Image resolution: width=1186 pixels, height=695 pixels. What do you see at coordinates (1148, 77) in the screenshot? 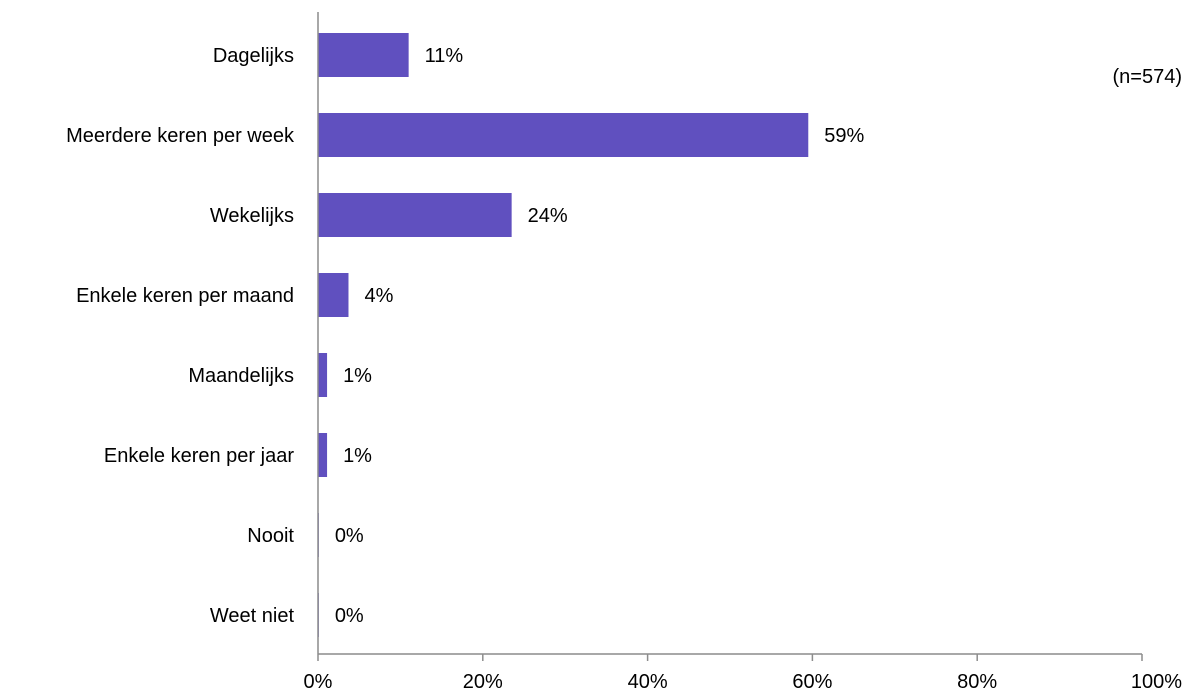
I see `sample-size-note: (n=574)` at bounding box center [1148, 77].